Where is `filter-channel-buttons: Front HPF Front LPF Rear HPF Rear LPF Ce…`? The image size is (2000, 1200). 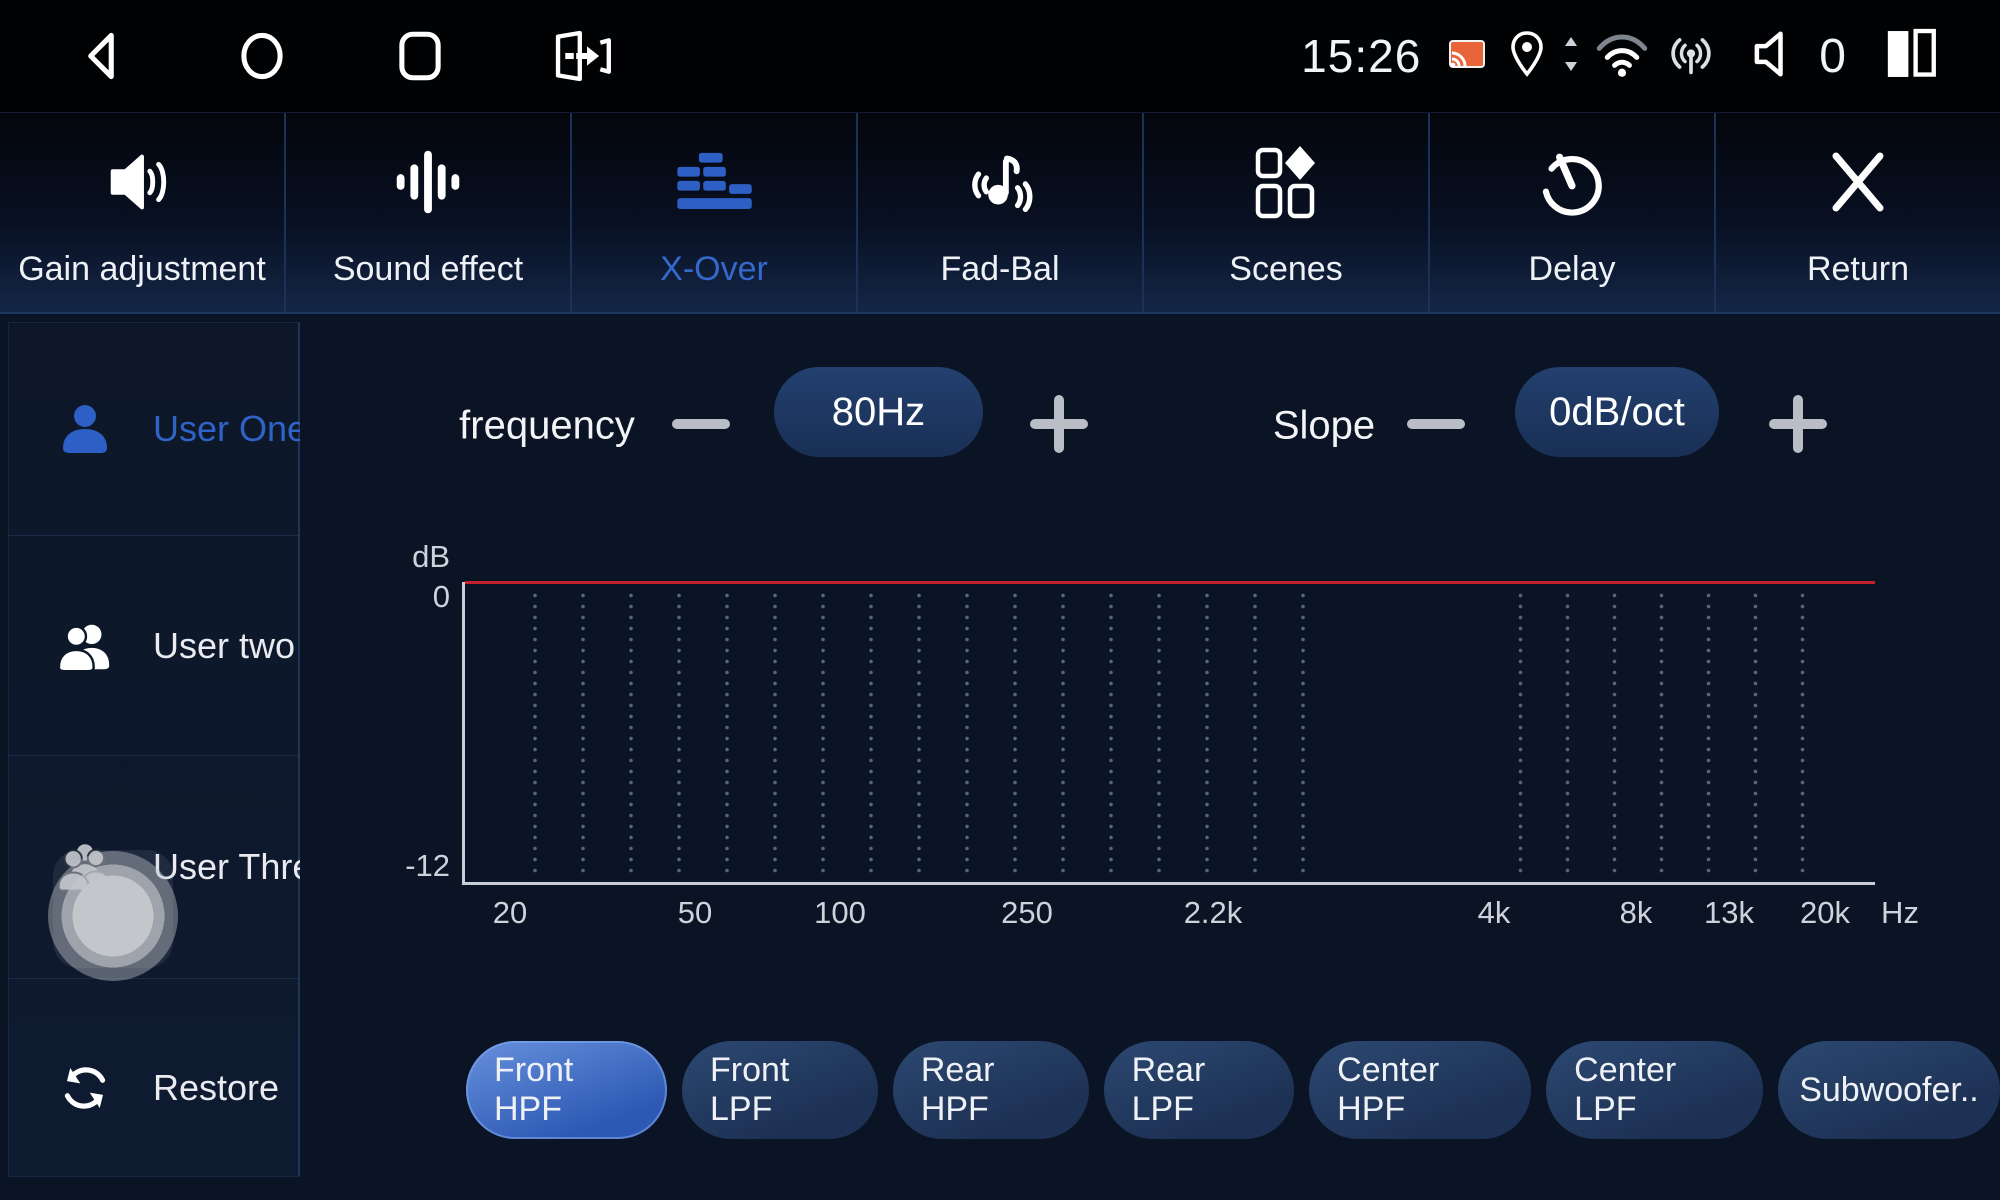
filter-channel-buttons: Front HPF Front LPF Rear HPF Rear LPF Ce… is located at coordinates (1233, 1090).